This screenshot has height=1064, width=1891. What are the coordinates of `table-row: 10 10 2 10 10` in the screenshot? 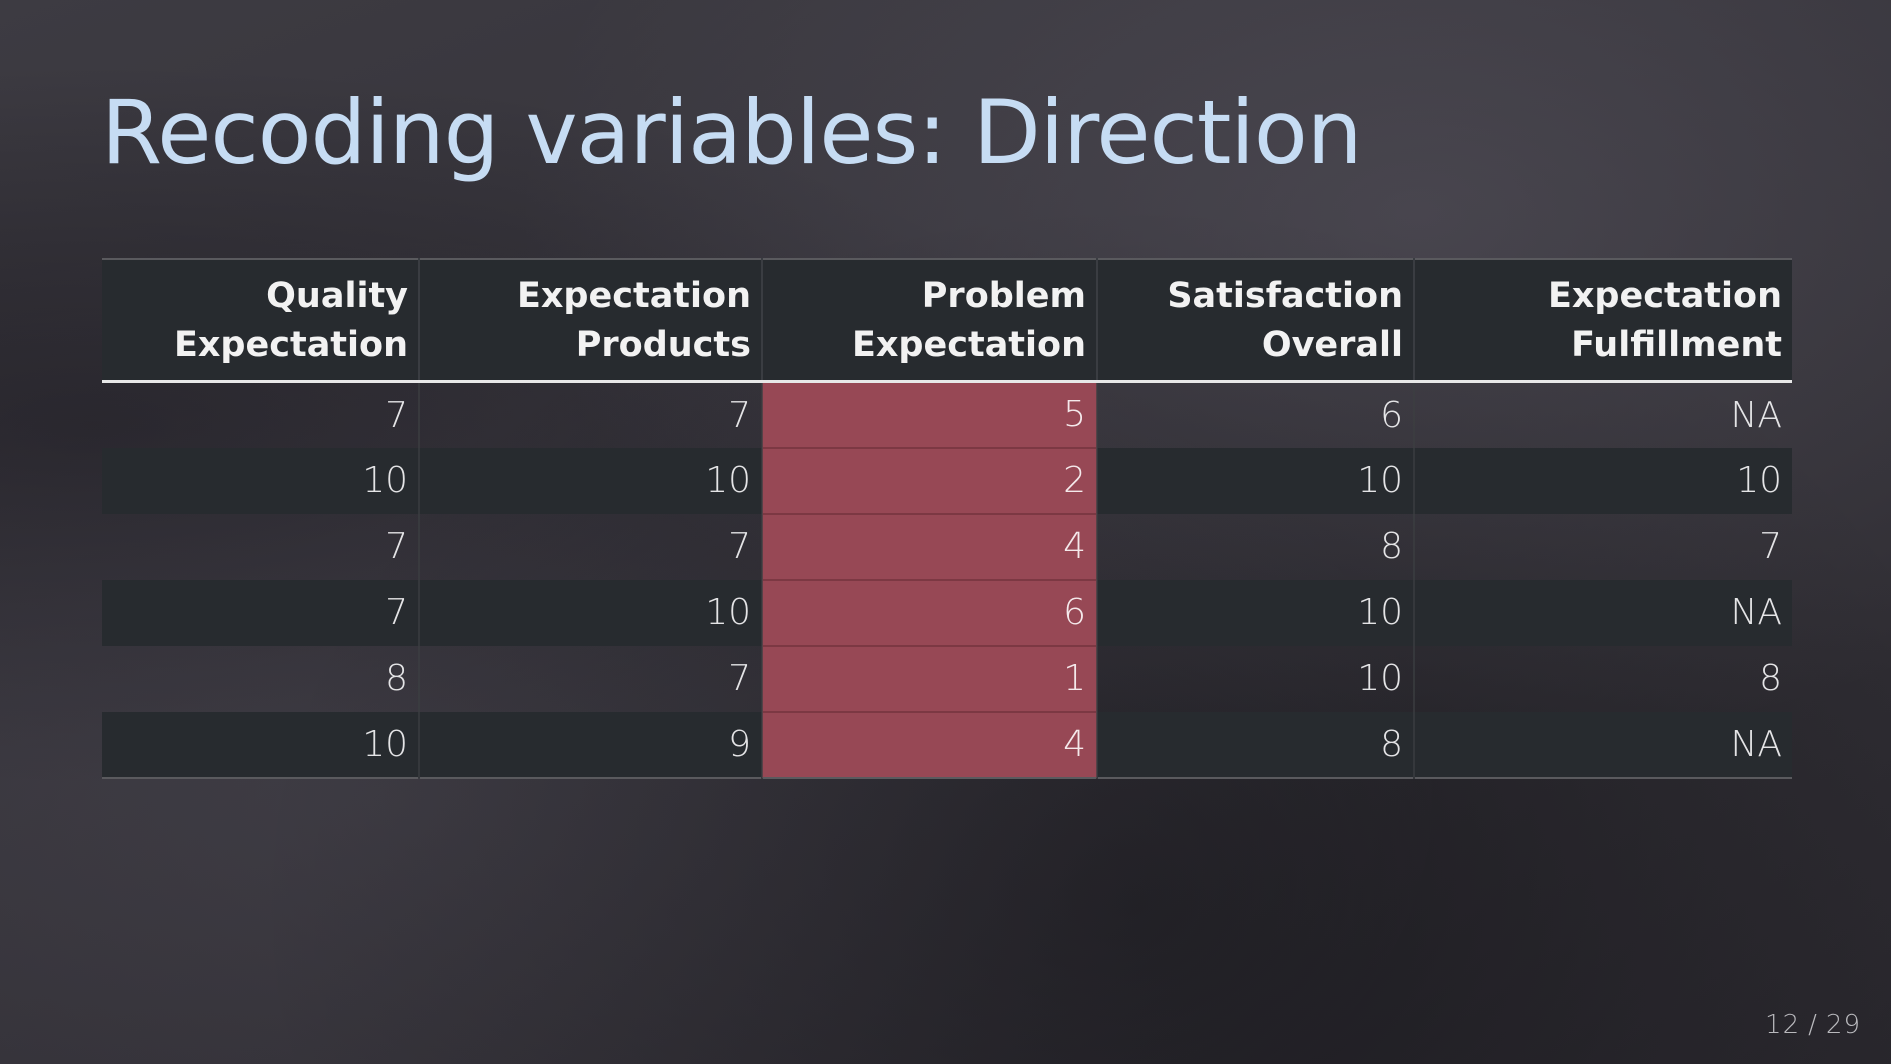 It's located at (947, 480).